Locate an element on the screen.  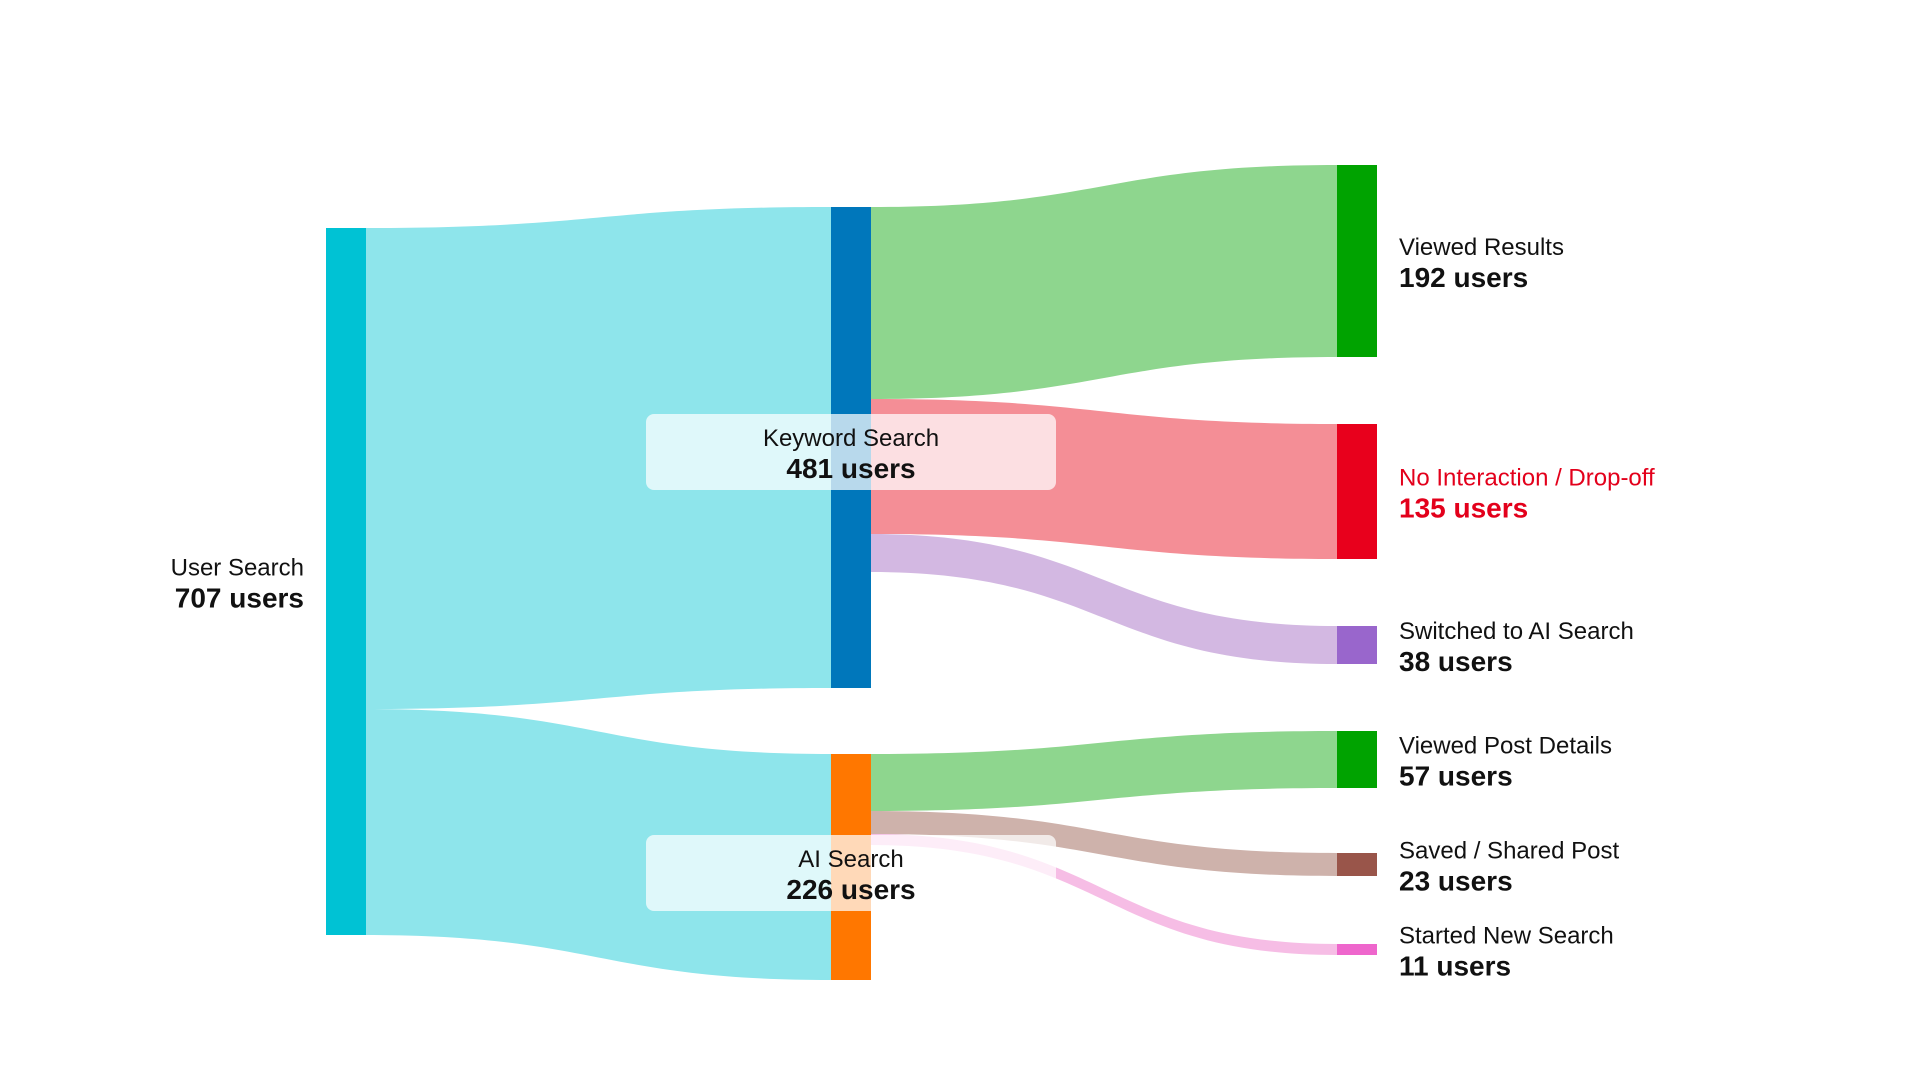
label-name-no_interaction: No Interaction / Drop-off is located at coordinates (1527, 478).